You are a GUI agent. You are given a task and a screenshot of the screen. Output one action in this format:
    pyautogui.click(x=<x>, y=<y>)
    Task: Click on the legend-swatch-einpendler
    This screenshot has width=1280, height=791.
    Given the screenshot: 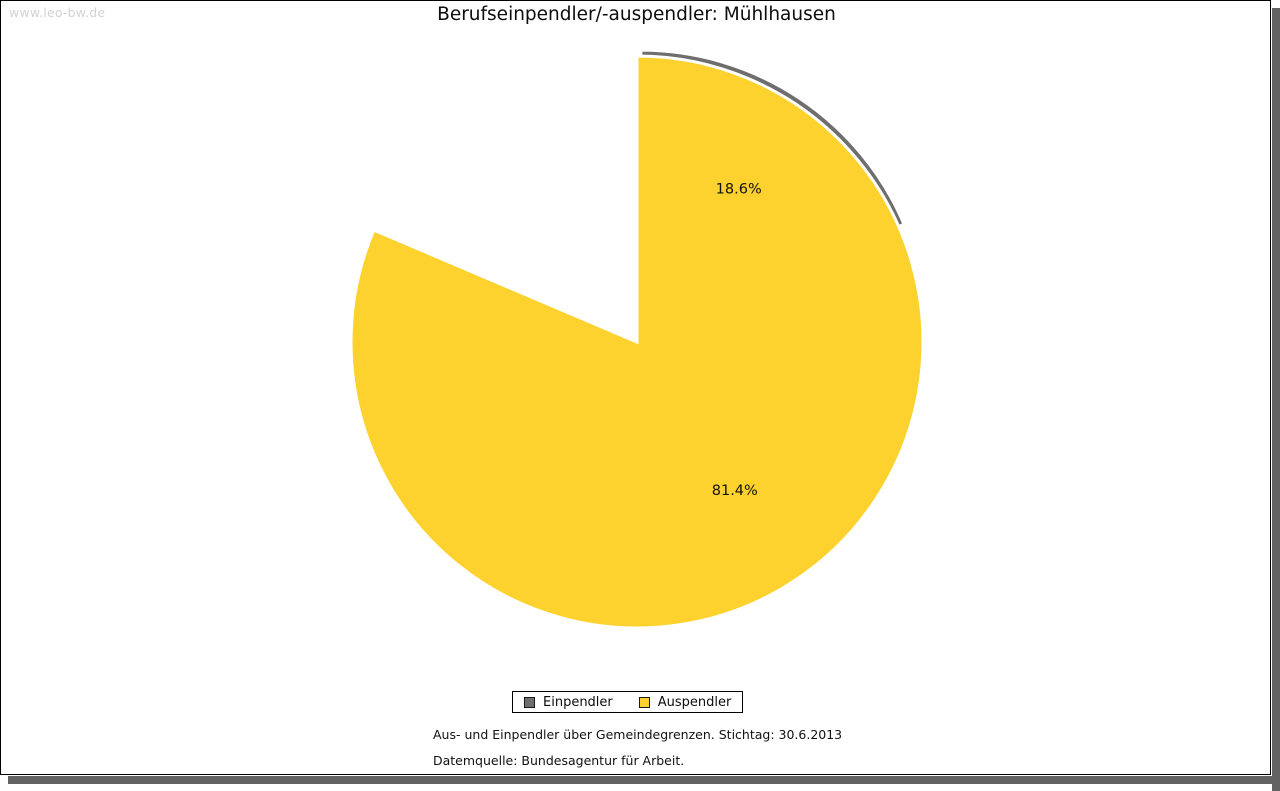 What is the action you would take?
    pyautogui.click(x=529, y=702)
    